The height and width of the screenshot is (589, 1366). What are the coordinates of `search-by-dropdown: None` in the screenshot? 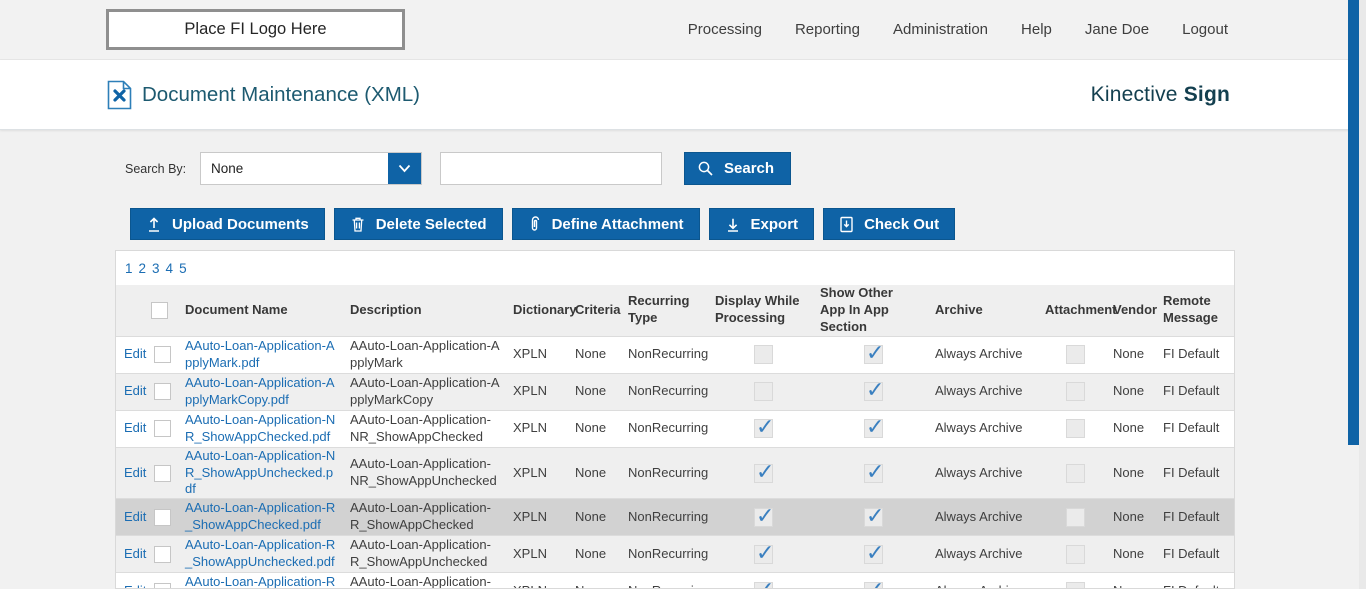 It's located at (311, 168).